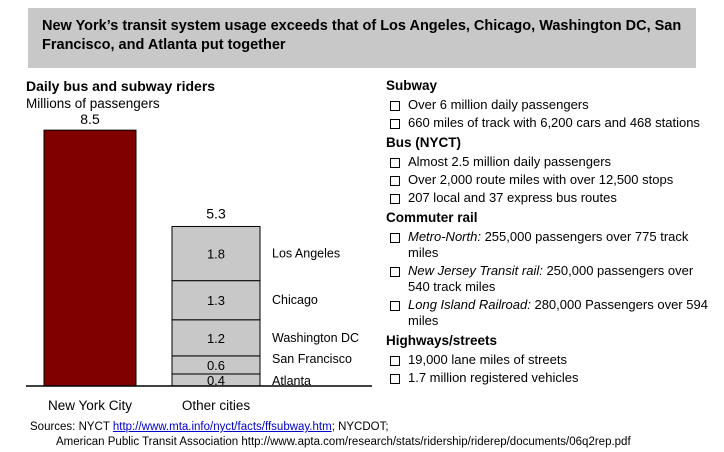 The width and height of the screenshot is (724, 452). Describe the element at coordinates (432, 217) in the screenshot. I see `section-commuter-title: Commuter rail` at that location.